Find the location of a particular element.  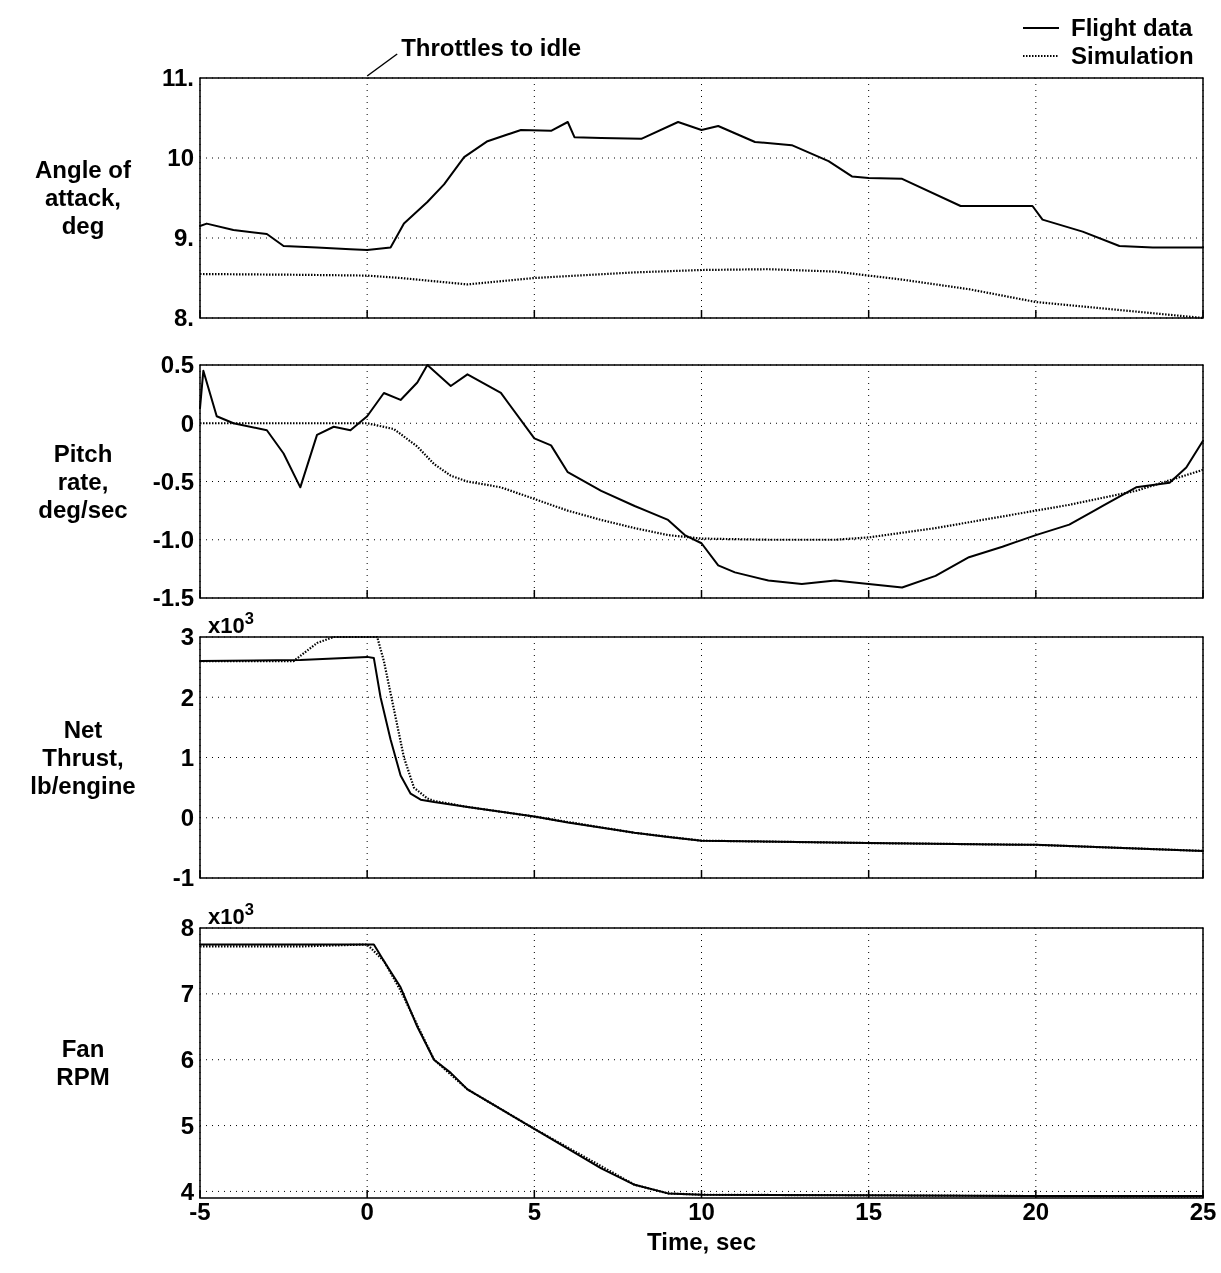

y-tick-label: 3 is located at coordinates (187, 637).